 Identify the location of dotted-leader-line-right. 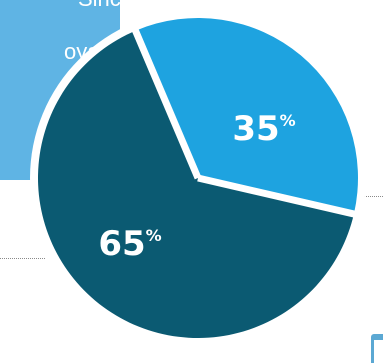
(367, 196).